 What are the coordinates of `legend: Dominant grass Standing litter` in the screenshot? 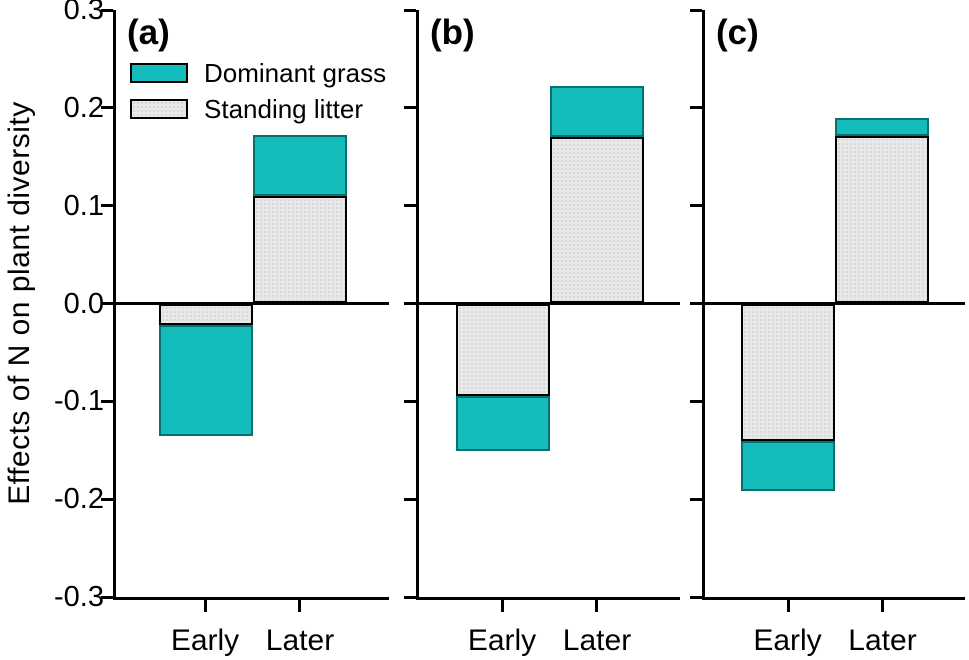 It's located at (258, 91).